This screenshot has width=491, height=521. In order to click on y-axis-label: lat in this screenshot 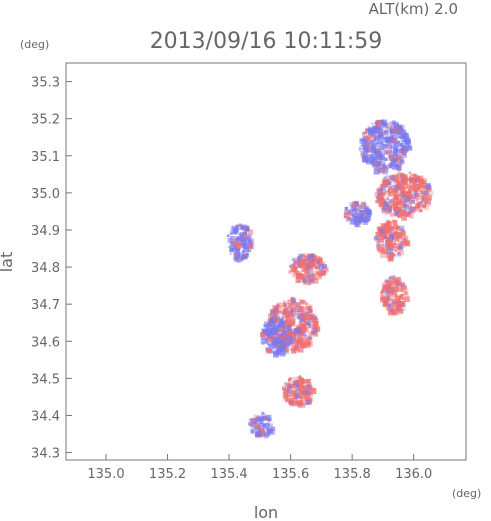, I will do `click(8, 262)`.